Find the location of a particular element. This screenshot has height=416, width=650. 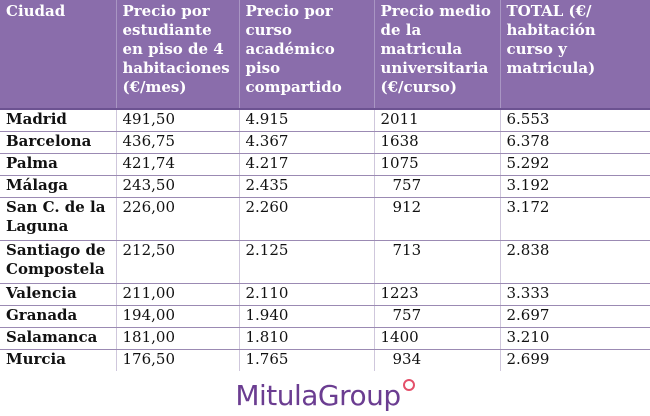

table-row: Palma 421,74 4.217 1075 5.292 is located at coordinates (325, 164).